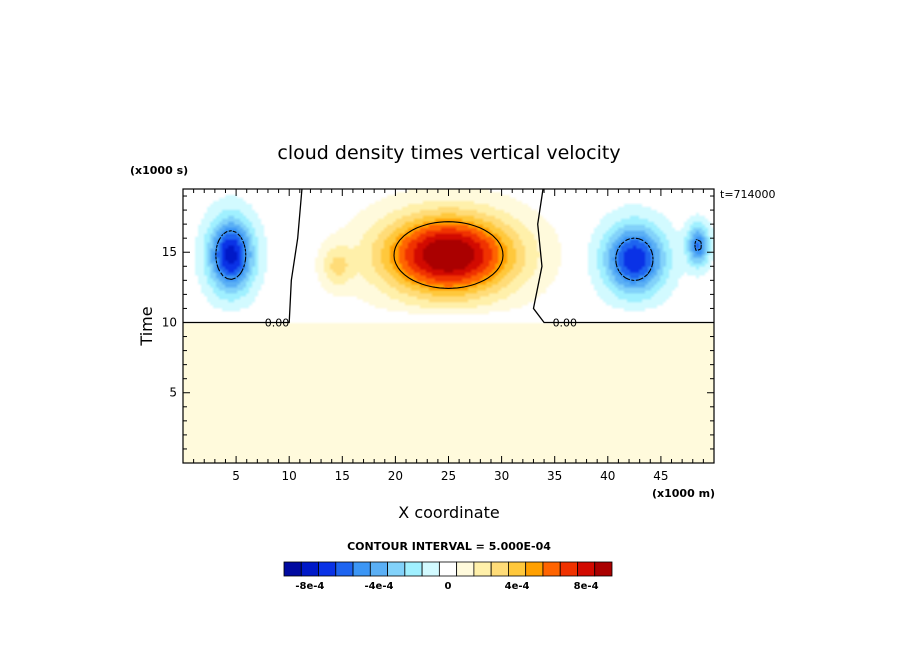  I want to click on y-tick-label: 5, so click(173, 393).